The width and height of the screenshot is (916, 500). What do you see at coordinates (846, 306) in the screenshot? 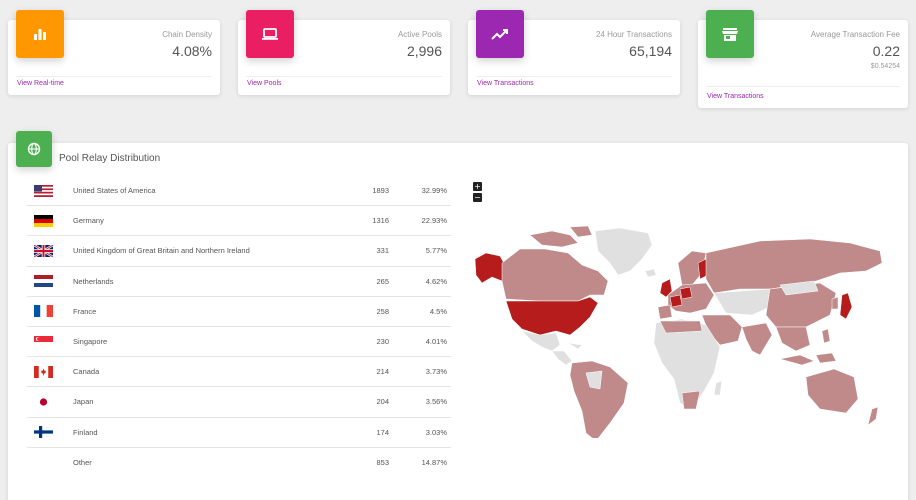
I see `map-region-japan` at bounding box center [846, 306].